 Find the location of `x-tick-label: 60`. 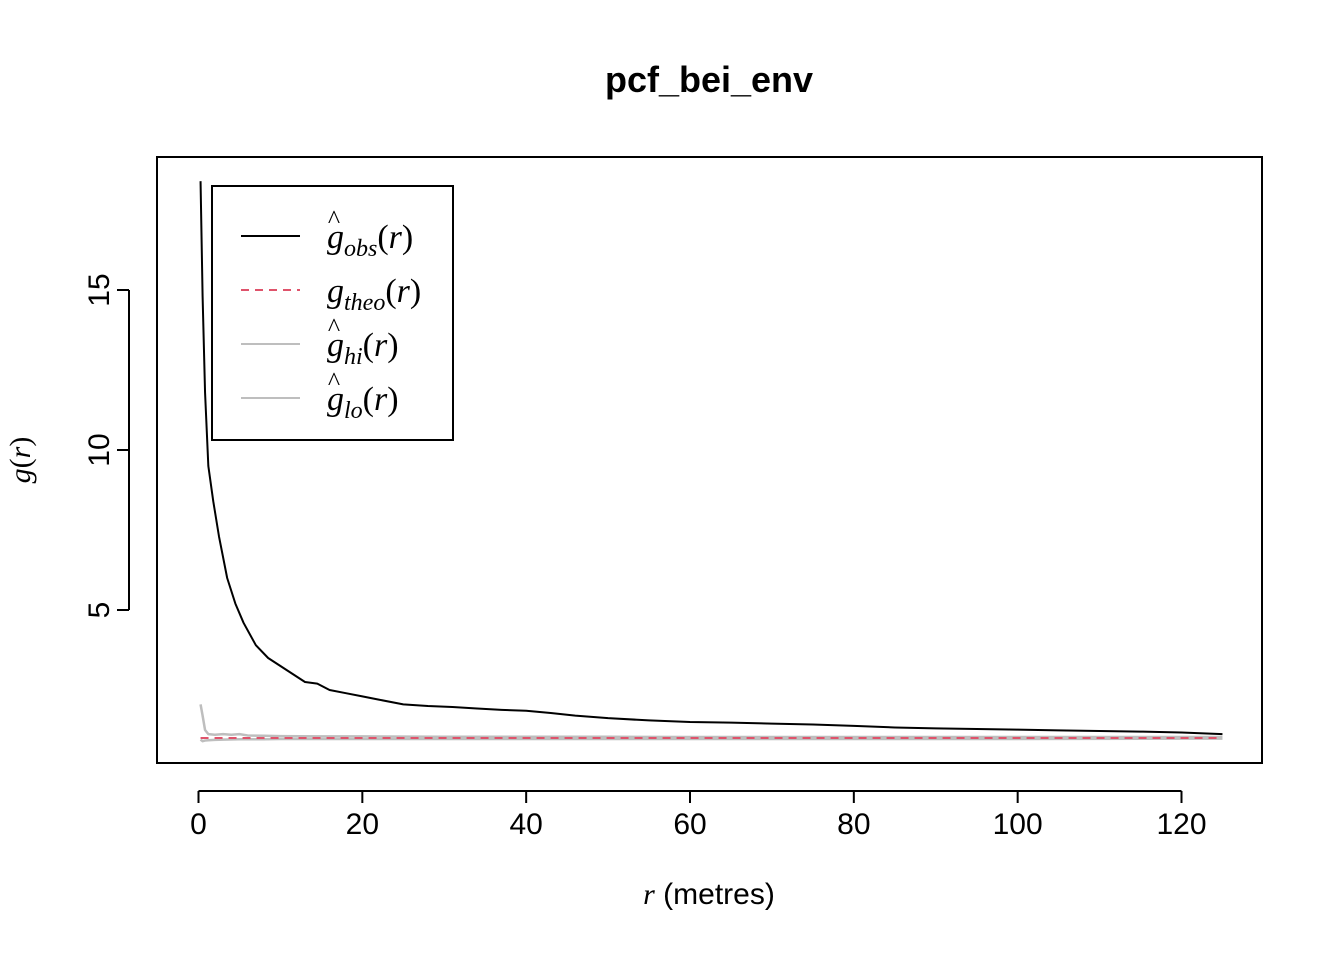

x-tick-label: 60 is located at coordinates (689, 824).